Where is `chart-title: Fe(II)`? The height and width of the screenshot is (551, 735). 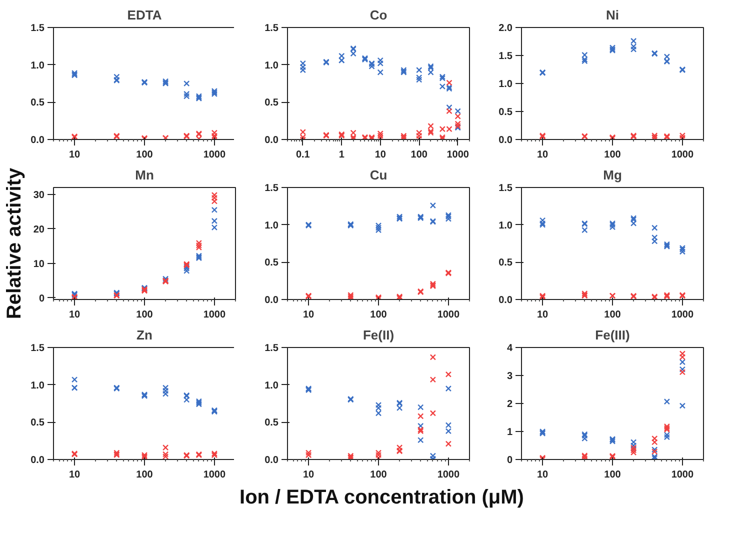
chart-title: Fe(II) is located at coordinates (378, 335).